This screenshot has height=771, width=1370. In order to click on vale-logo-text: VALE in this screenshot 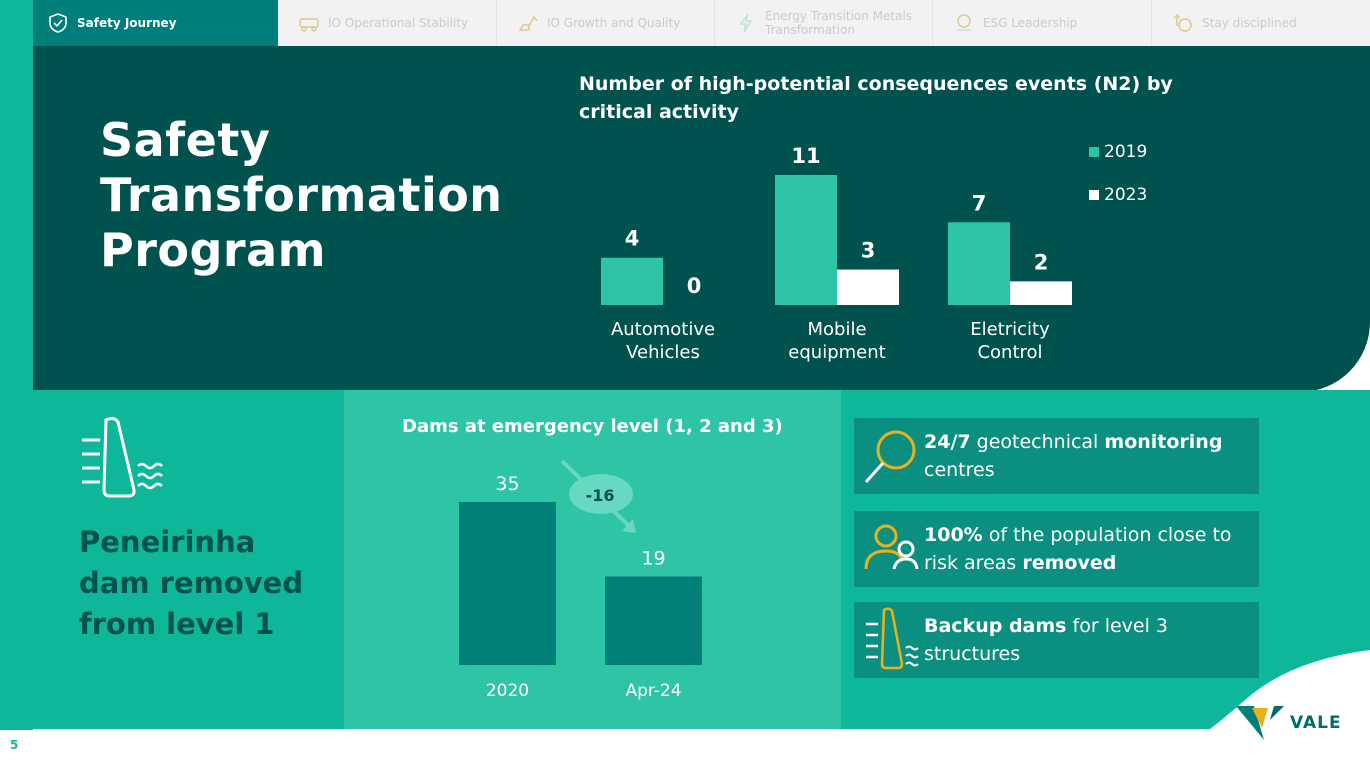, I will do `click(1316, 723)`.